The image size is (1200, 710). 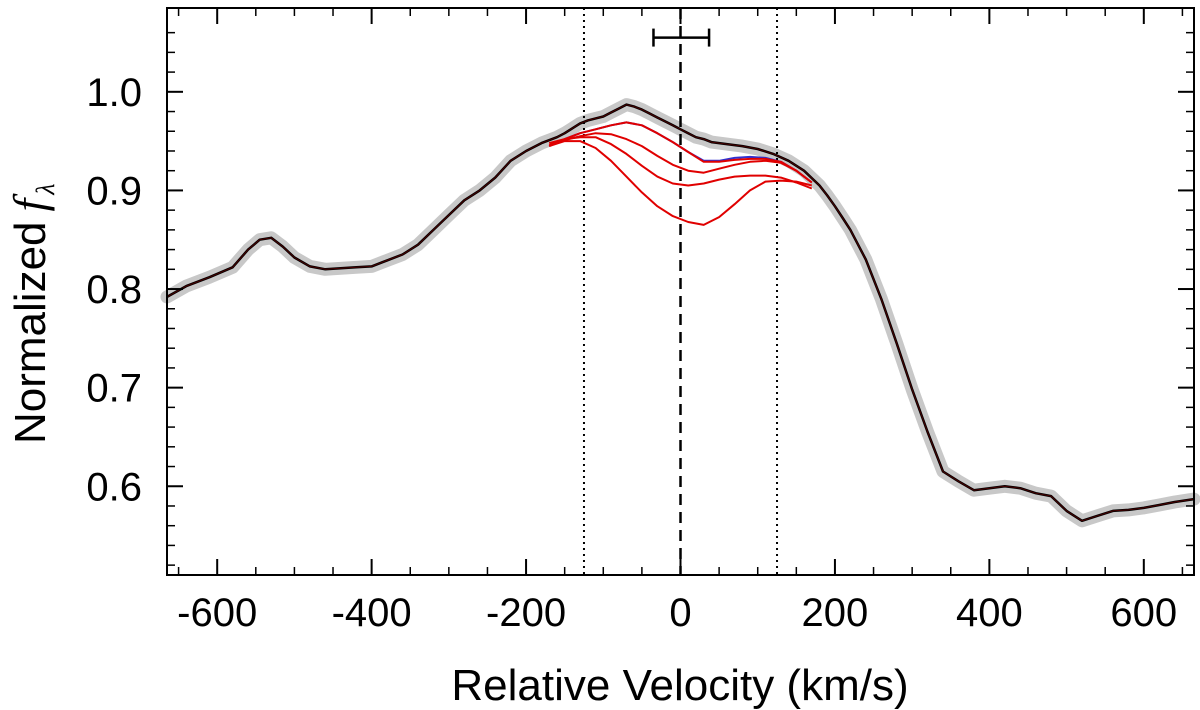 What do you see at coordinates (217, 613) in the screenshot?
I see `x-tick-label: -600` at bounding box center [217, 613].